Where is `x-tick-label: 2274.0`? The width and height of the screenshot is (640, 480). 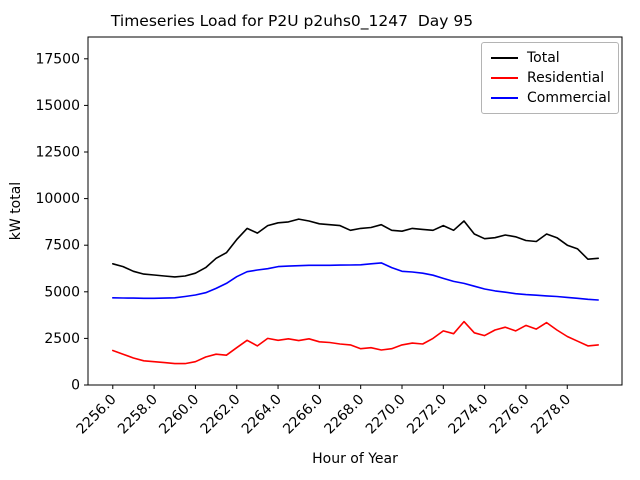
x-tick-label: 2274.0 is located at coordinates (468, 415).